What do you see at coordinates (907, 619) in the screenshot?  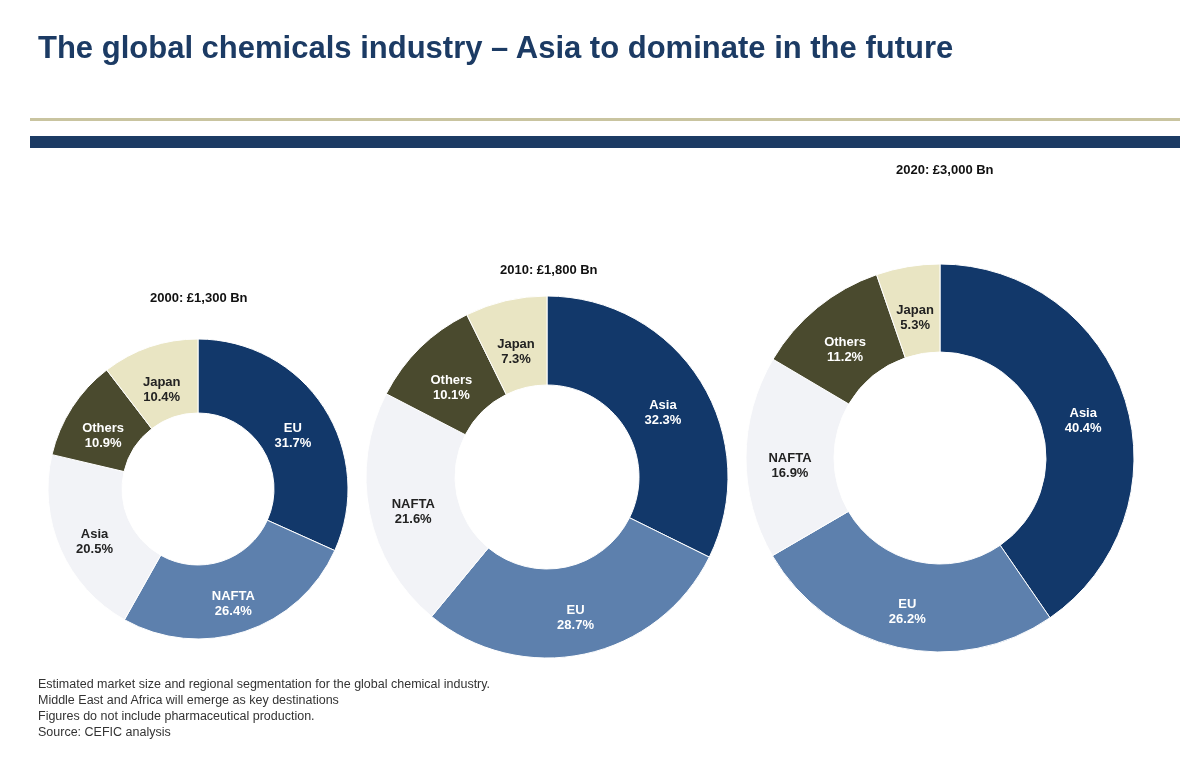 I see `data-label: 26.2%` at bounding box center [907, 619].